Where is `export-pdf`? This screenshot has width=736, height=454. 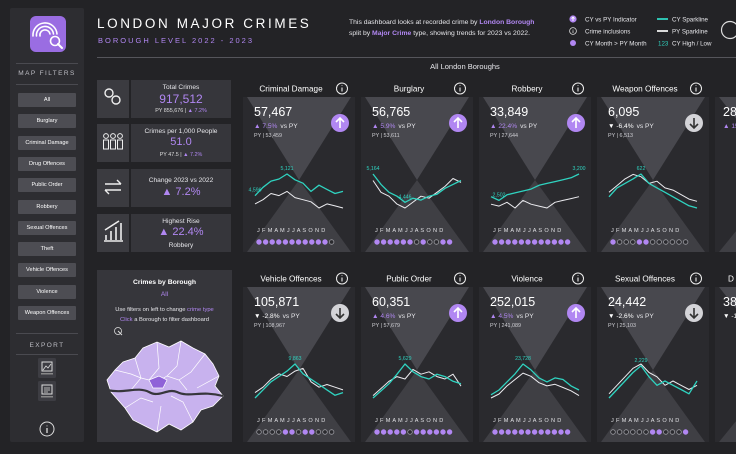
export-pdf is located at coordinates (47, 391).